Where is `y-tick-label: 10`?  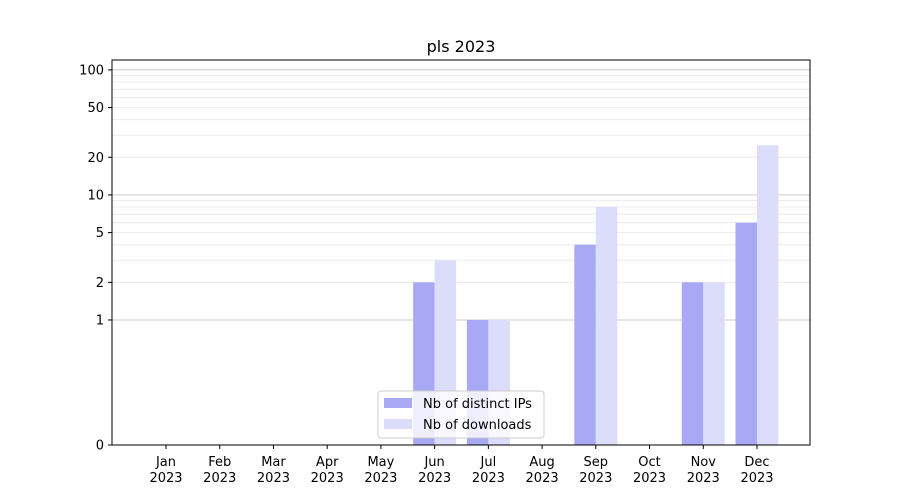 y-tick-label: 10 is located at coordinates (95, 195).